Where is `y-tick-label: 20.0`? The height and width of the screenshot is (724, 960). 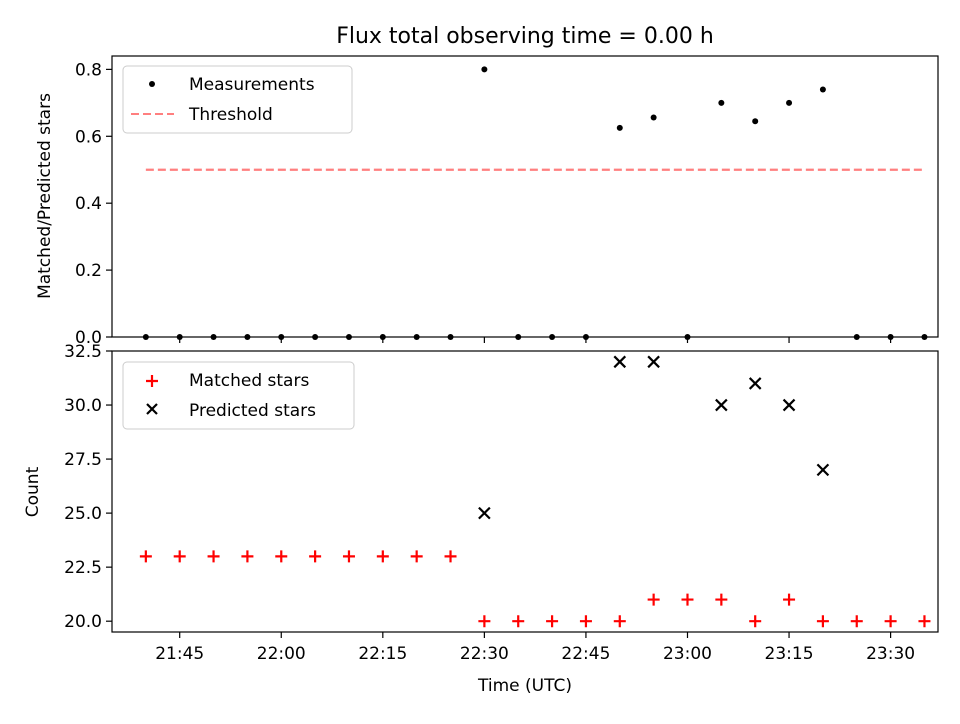
y-tick-label: 20.0 is located at coordinates (83, 622).